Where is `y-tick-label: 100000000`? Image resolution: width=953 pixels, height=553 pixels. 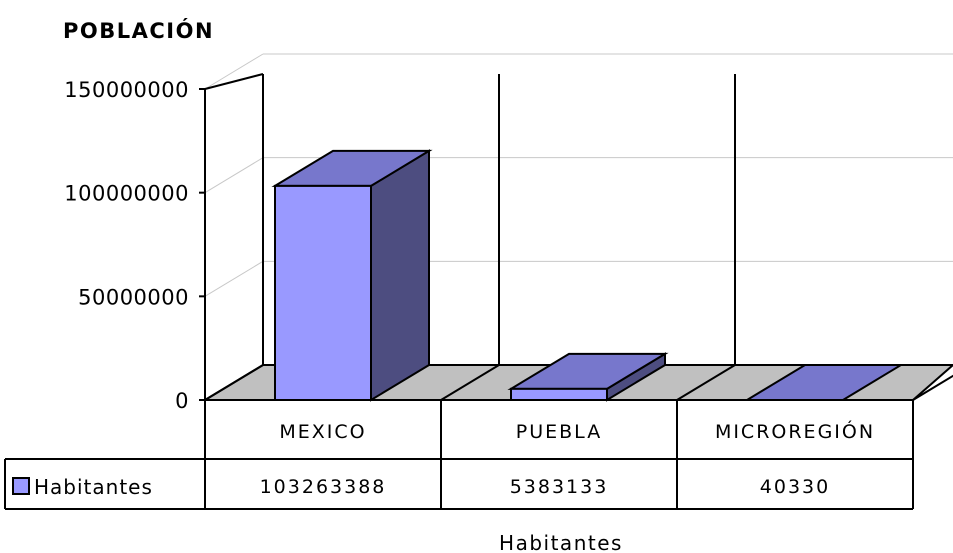 y-tick-label: 100000000 is located at coordinates (126, 194).